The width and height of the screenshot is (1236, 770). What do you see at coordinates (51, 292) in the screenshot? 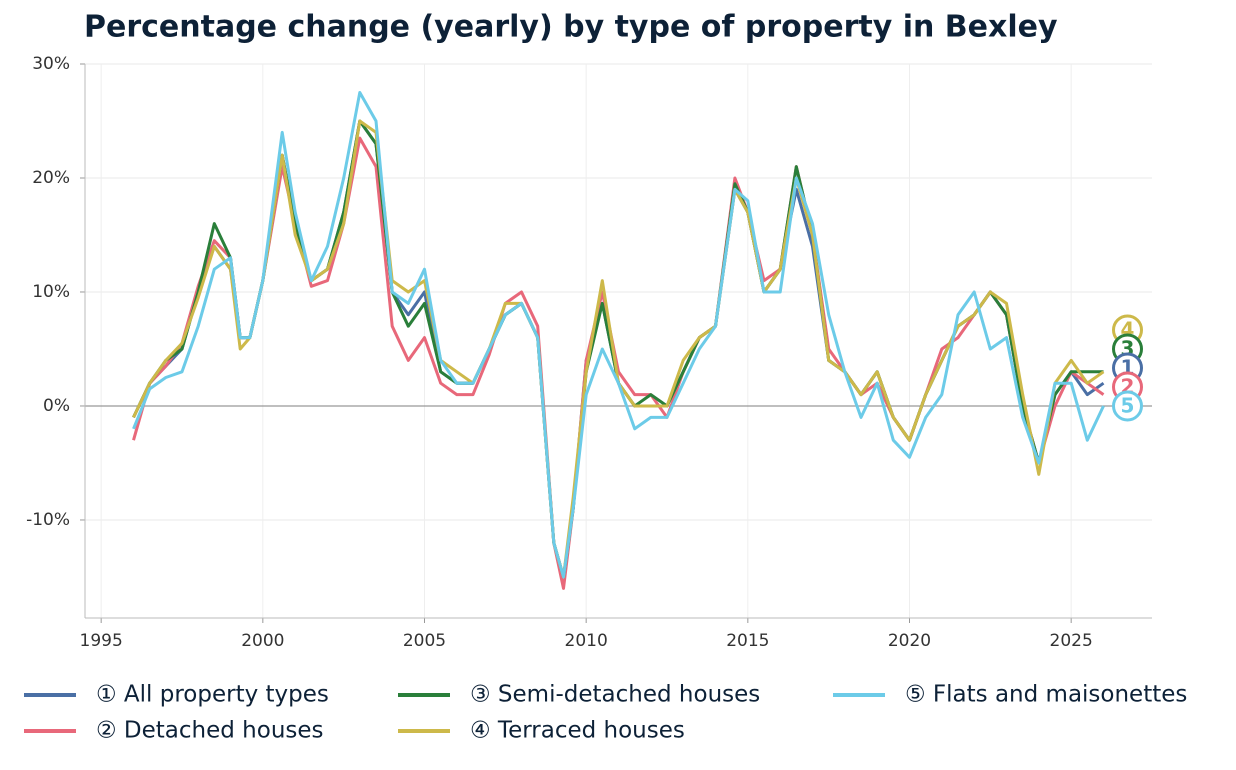
I see `y-tick-label: 10%` at bounding box center [51, 292].